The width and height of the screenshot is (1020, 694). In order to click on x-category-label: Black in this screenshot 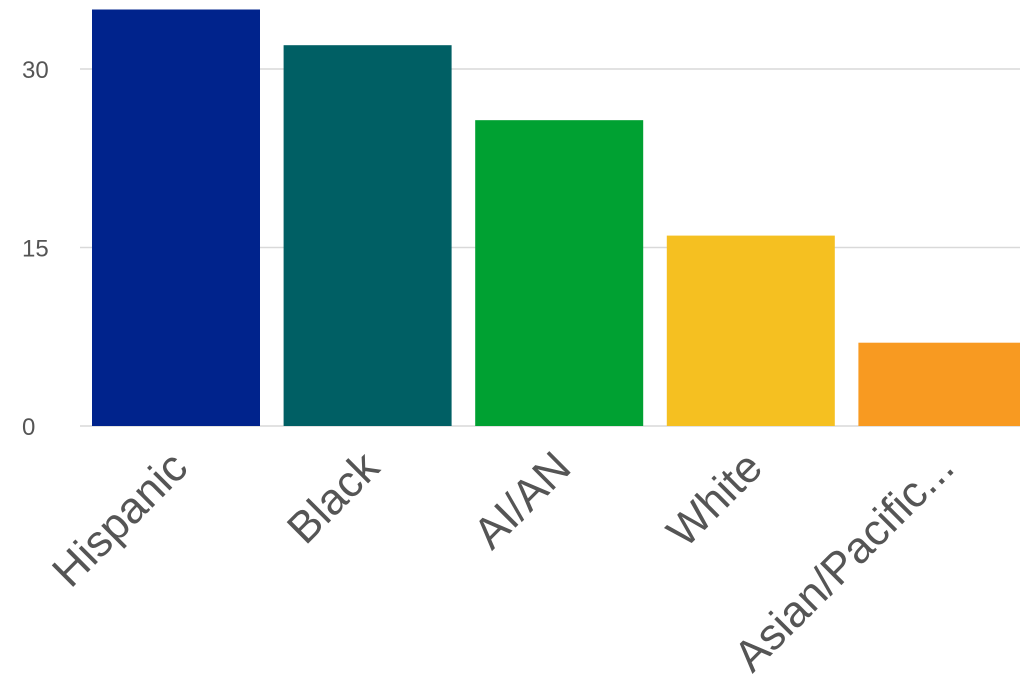, I will do `click(333, 497)`.